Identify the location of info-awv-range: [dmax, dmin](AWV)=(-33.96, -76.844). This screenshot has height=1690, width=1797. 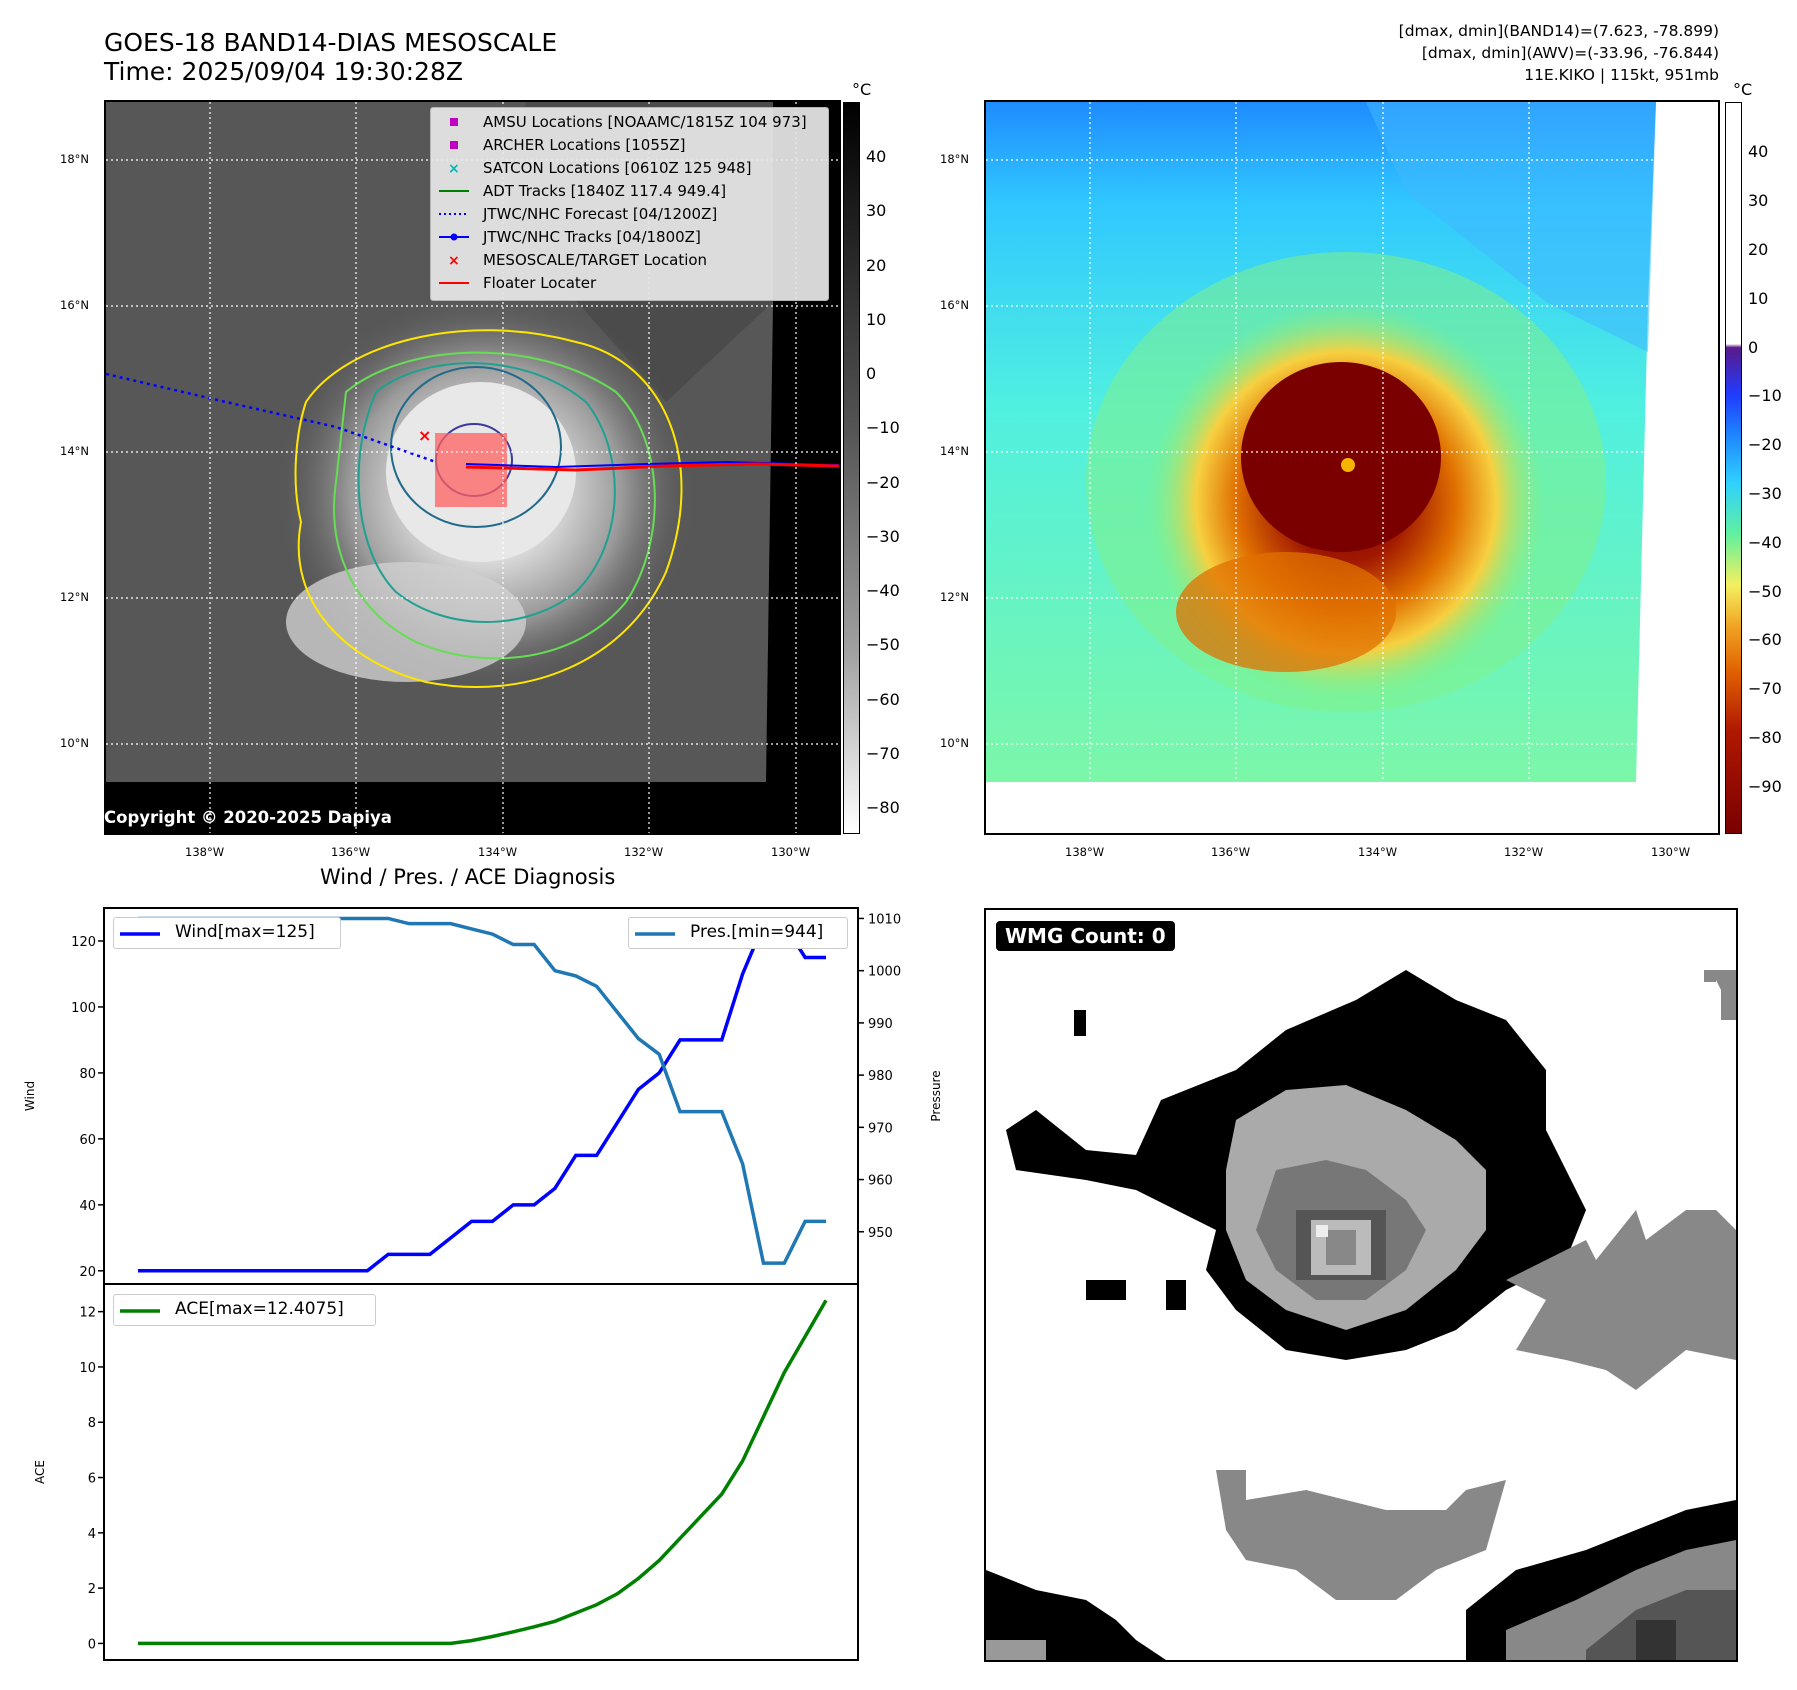
(1570, 53).